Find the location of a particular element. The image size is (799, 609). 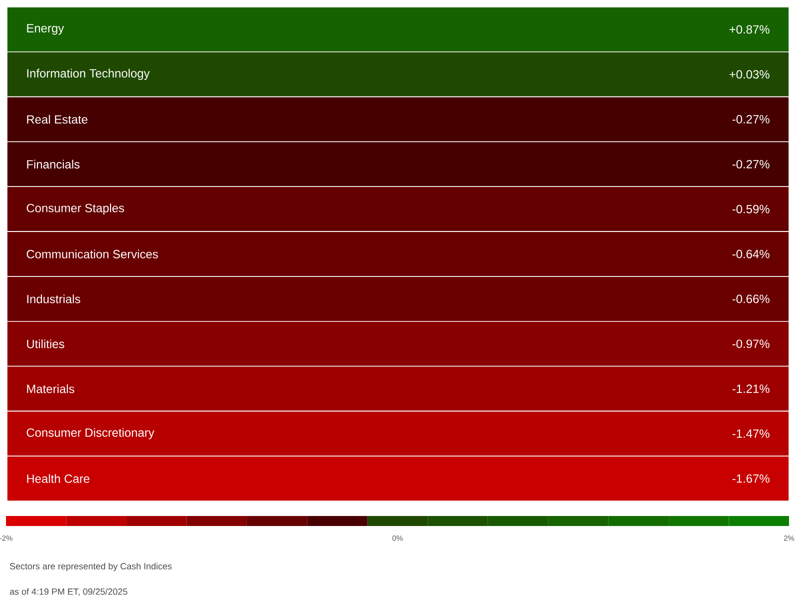

y-tick-label: Materials is located at coordinates (50, 389).